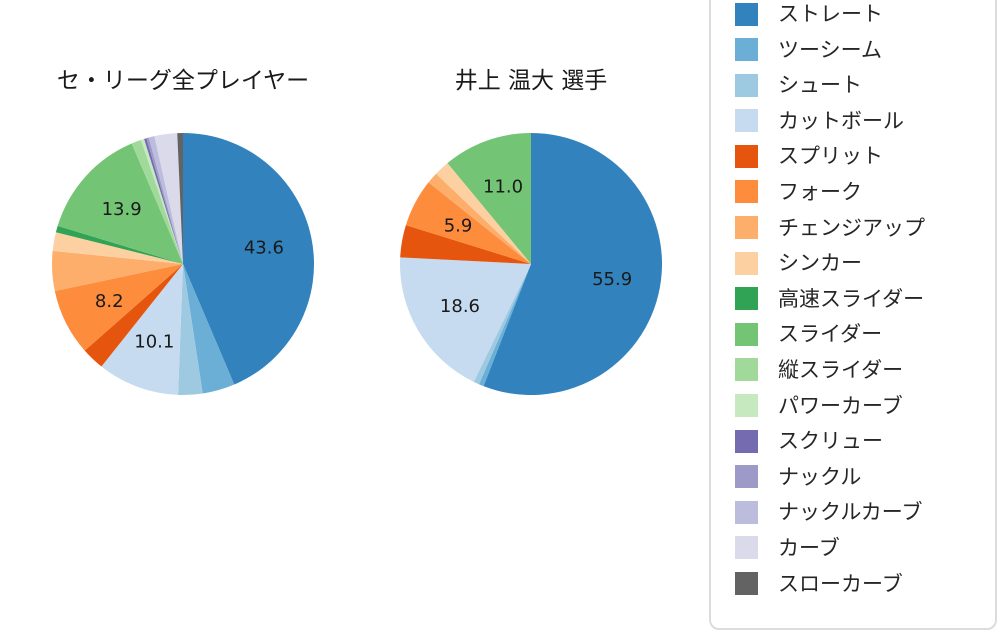 This screenshot has width=1000, height=630. Describe the element at coordinates (830, 156) in the screenshot. I see `legend-item-label: スプリット` at that location.